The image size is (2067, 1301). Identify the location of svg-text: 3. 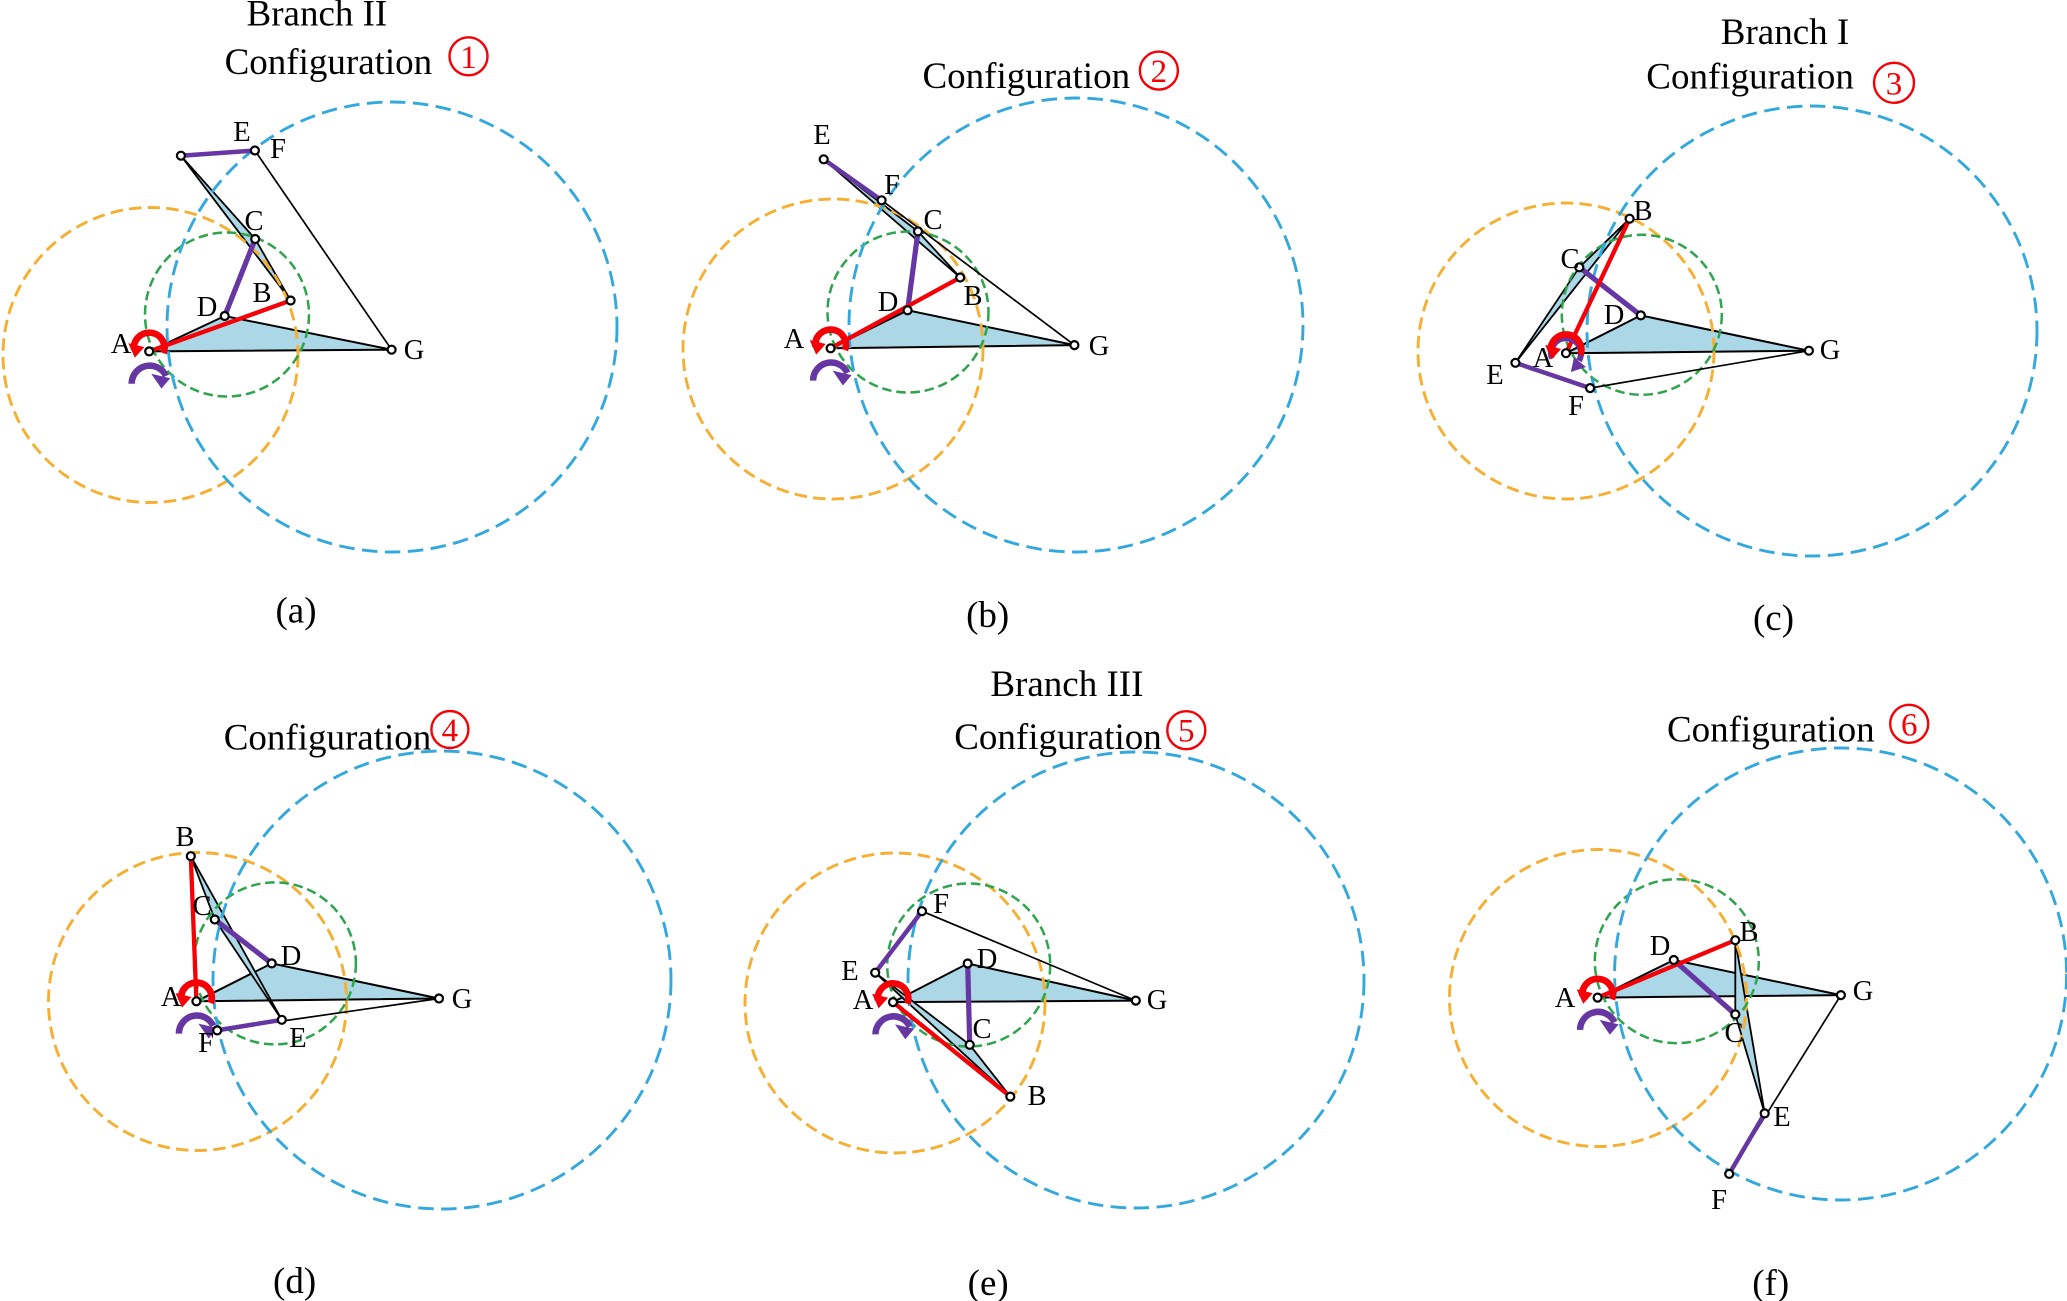
(1894, 84).